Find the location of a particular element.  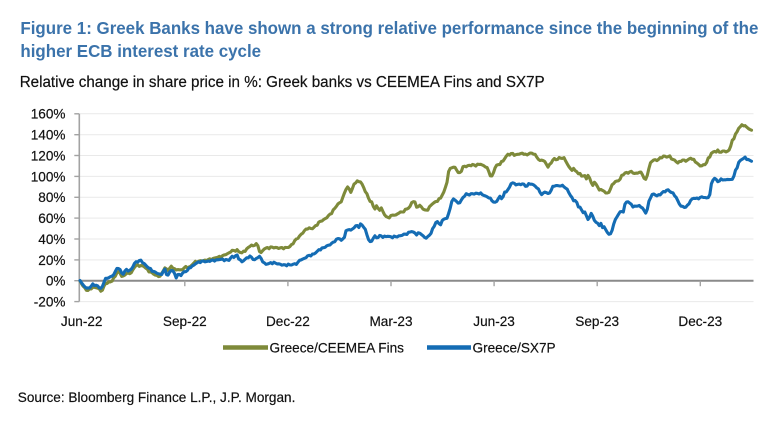

svg-text: Dec-22 is located at coordinates (288, 321).